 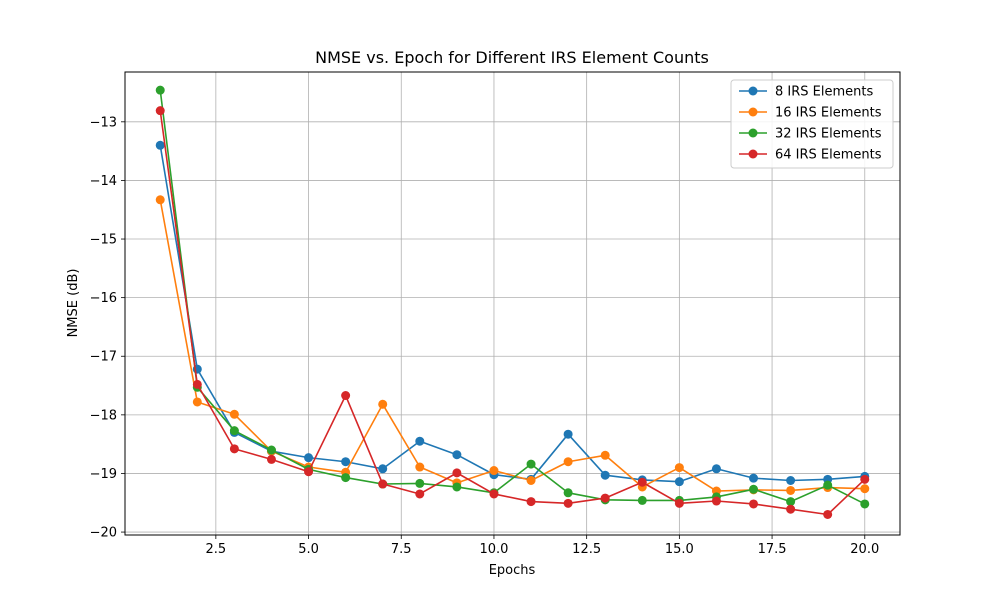 I want to click on y-tick-label: −19, so click(x=103, y=474).